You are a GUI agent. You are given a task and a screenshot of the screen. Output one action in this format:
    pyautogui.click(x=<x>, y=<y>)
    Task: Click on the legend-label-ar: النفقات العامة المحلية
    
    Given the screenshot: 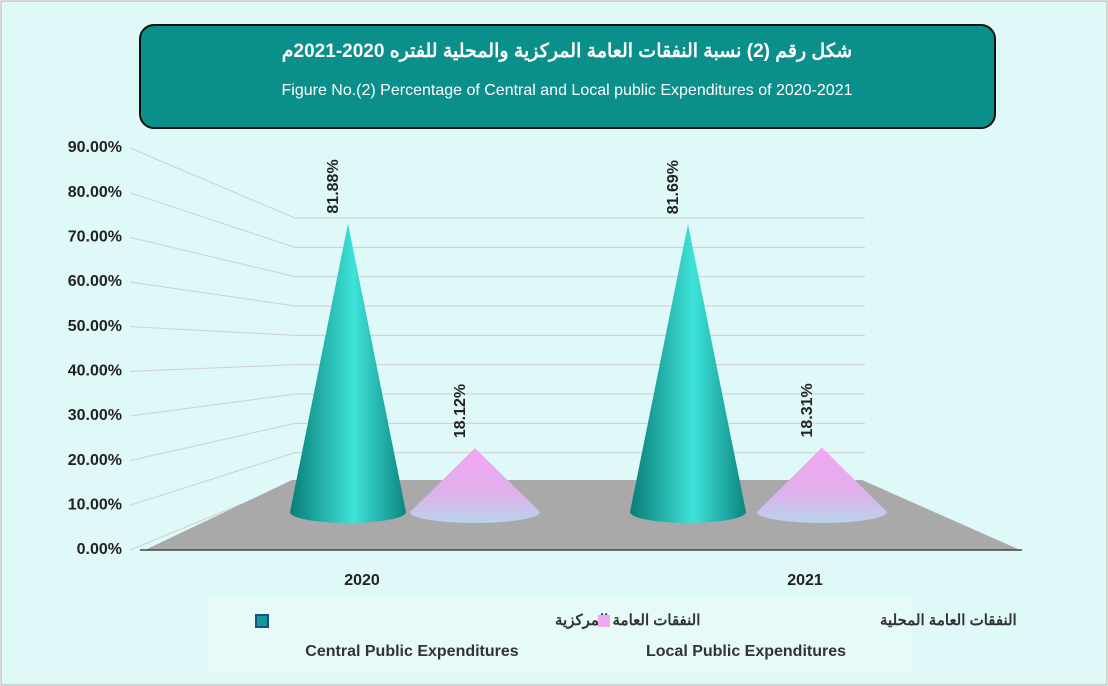 What is the action you would take?
    pyautogui.click(x=948, y=620)
    